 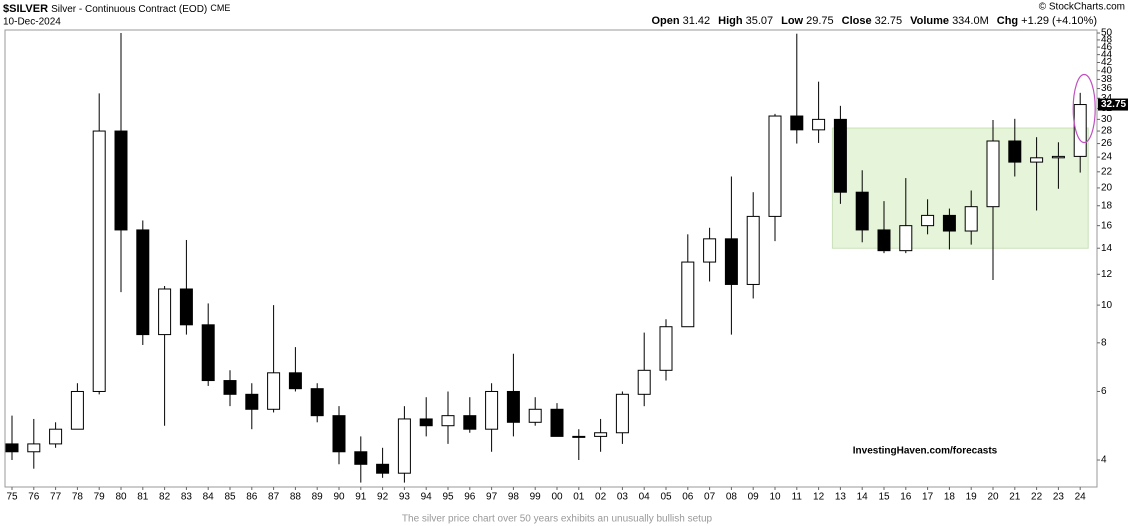 I want to click on y-tick-label: 46, so click(x=1107, y=47).